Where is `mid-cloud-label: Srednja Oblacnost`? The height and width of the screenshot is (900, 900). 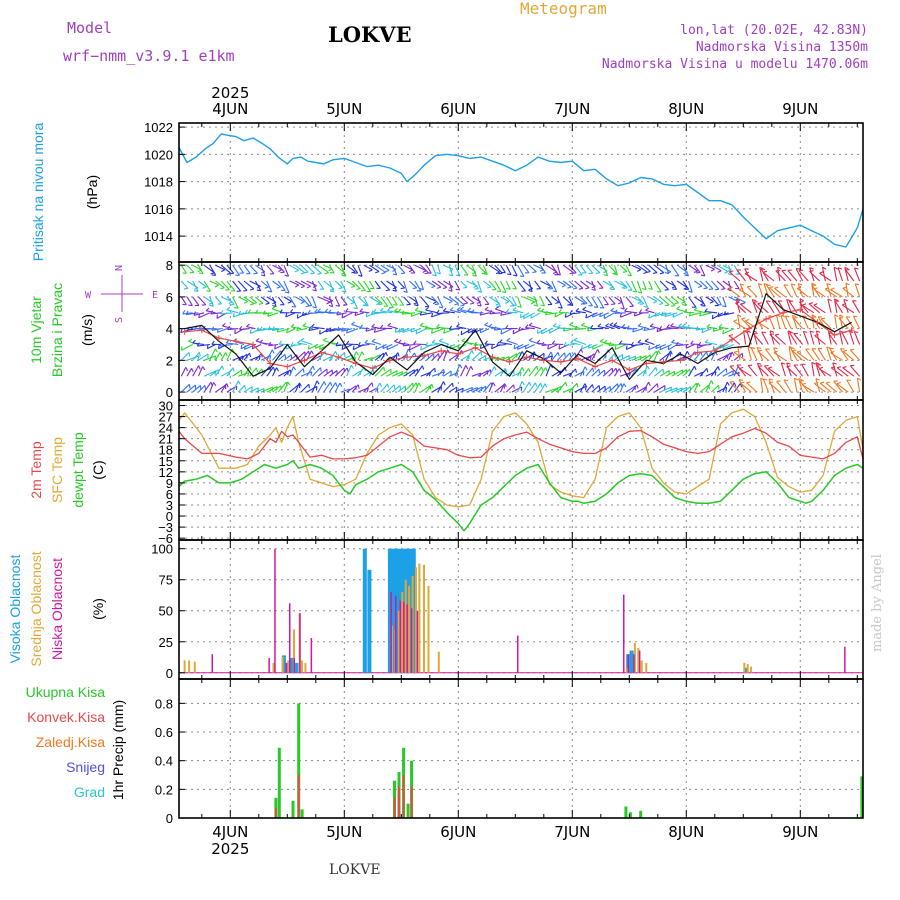
mid-cloud-label: Srednja Oblacnost is located at coordinates (36, 608).